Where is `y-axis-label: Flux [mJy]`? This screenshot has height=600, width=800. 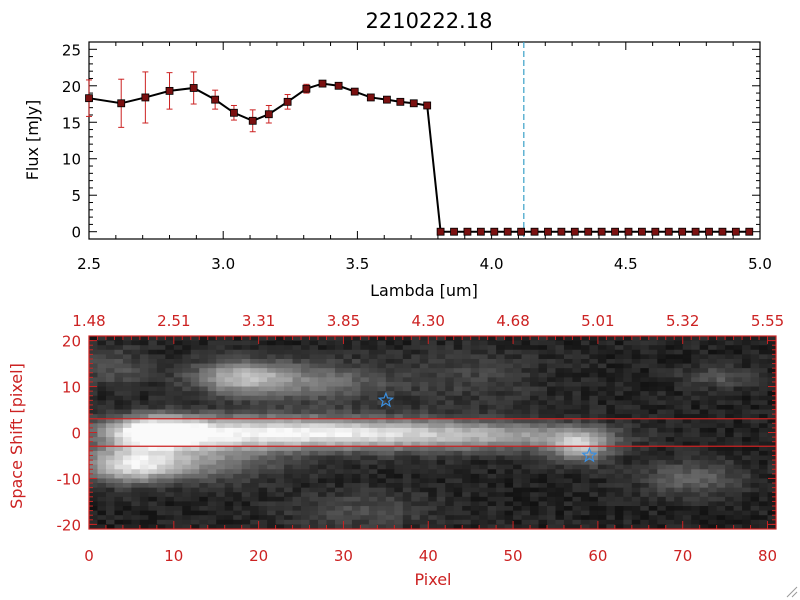 y-axis-label: Flux [mJy] is located at coordinates (32, 140).